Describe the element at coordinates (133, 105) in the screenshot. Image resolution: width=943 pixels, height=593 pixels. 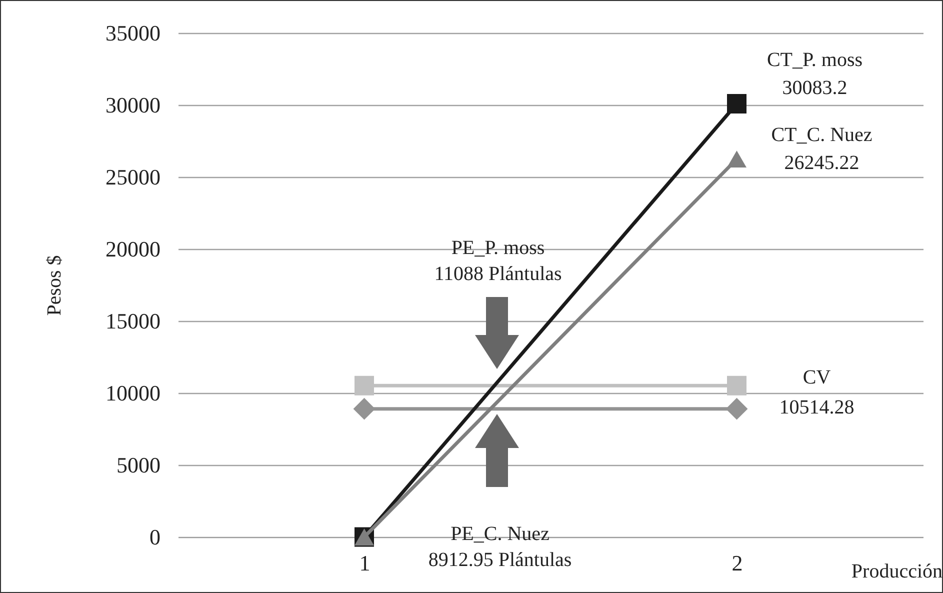
I see `y-tick-label: 30000` at that location.